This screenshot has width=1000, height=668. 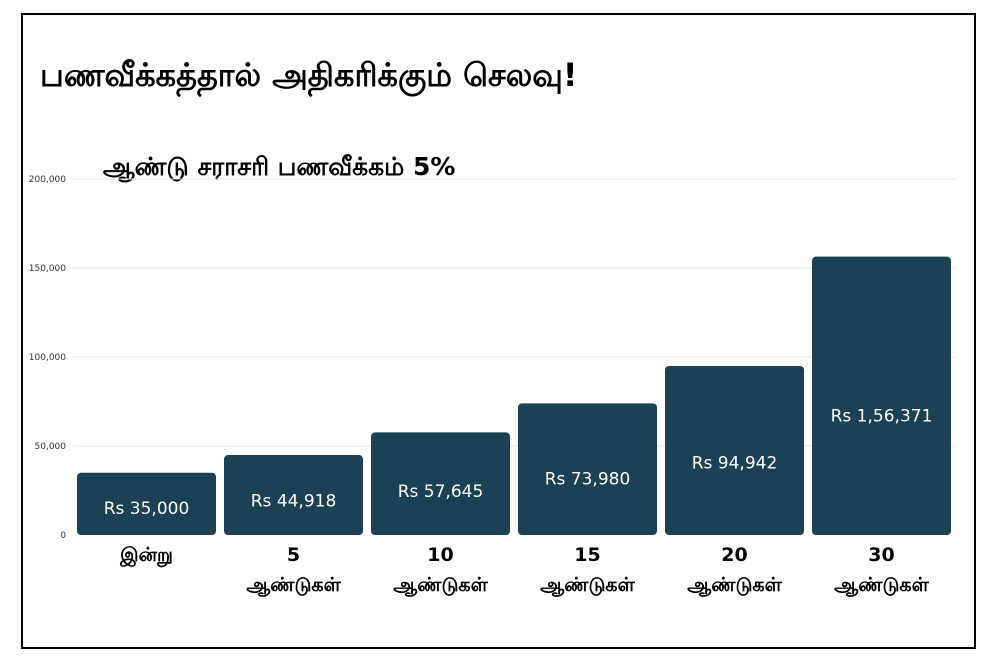 What do you see at coordinates (63, 536) in the screenshot?
I see `y-tick-label: 0` at bounding box center [63, 536].